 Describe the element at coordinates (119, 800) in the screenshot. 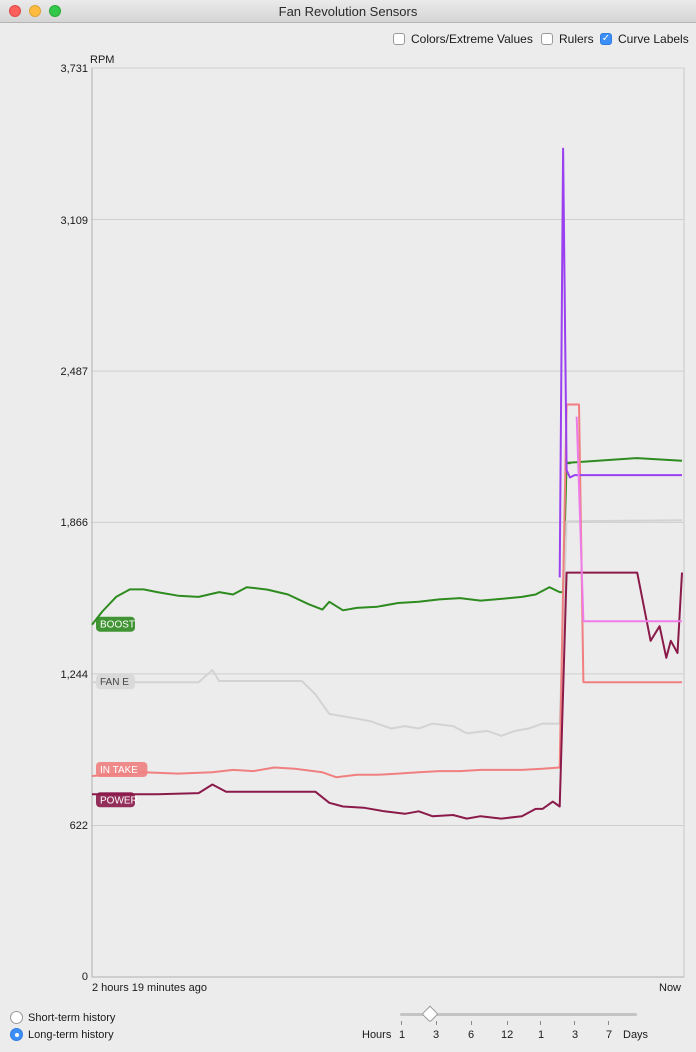

I see `curve-label: POWER` at that location.